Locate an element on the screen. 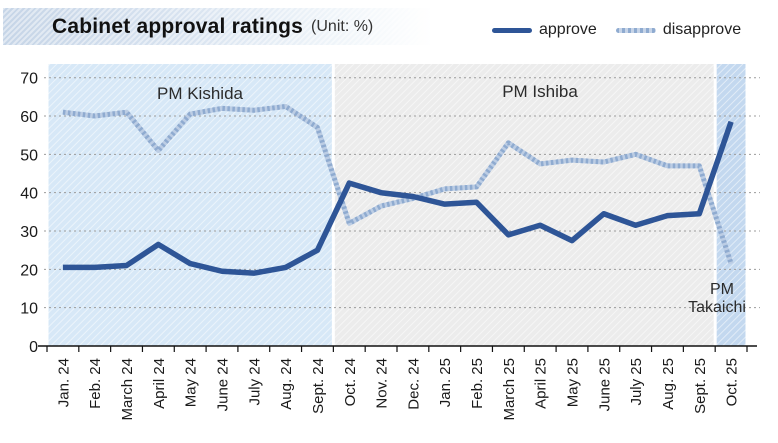 The image size is (778, 443). y-axis-tick-label: 0 is located at coordinates (33, 347).